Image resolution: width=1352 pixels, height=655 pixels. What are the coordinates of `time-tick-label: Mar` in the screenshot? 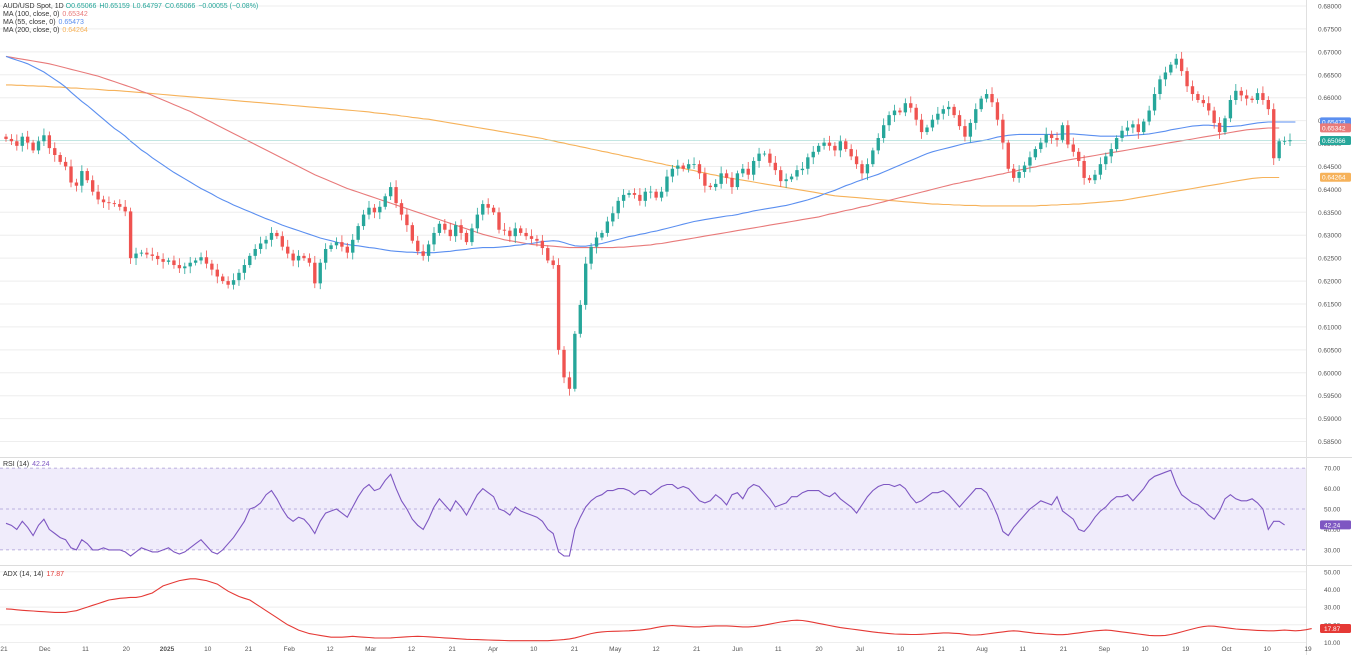 It's located at (371, 649).